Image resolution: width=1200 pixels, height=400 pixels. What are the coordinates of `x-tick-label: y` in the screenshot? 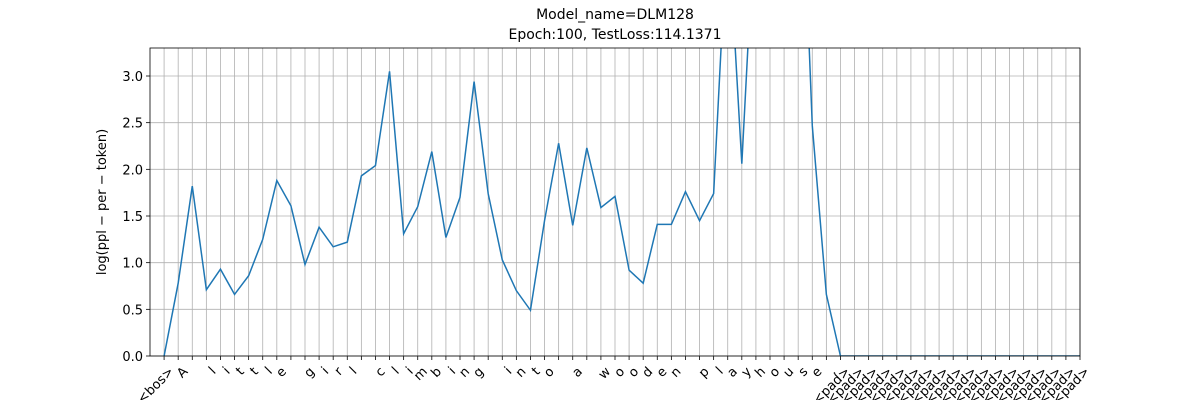 It's located at (747, 372).